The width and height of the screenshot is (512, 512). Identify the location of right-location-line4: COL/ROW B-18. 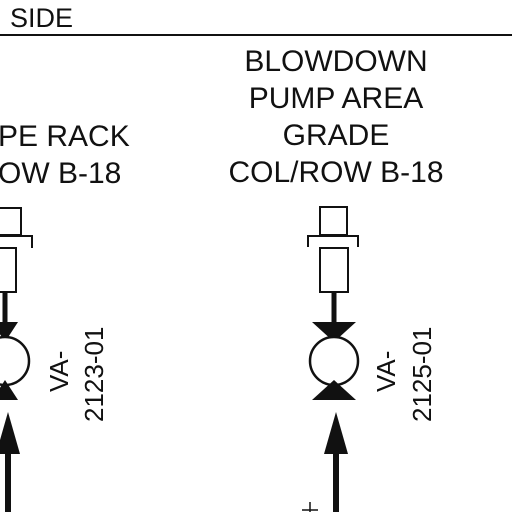
(335, 172).